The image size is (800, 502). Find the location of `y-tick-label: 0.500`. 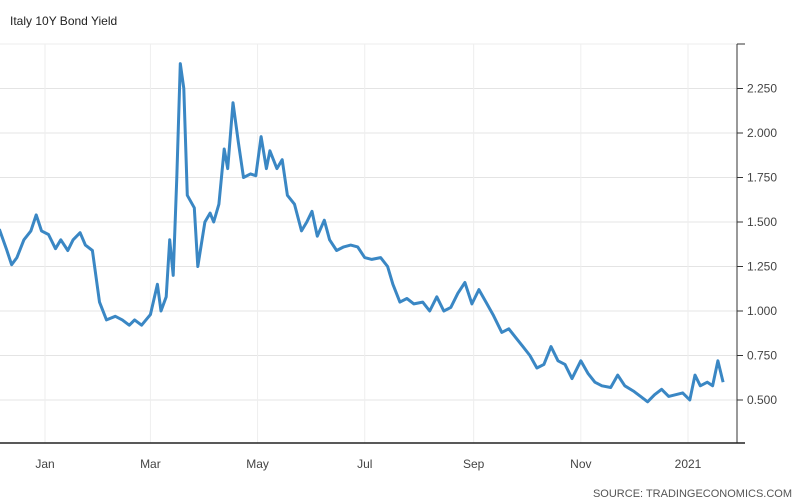

y-tick-label: 0.500 is located at coordinates (762, 400).